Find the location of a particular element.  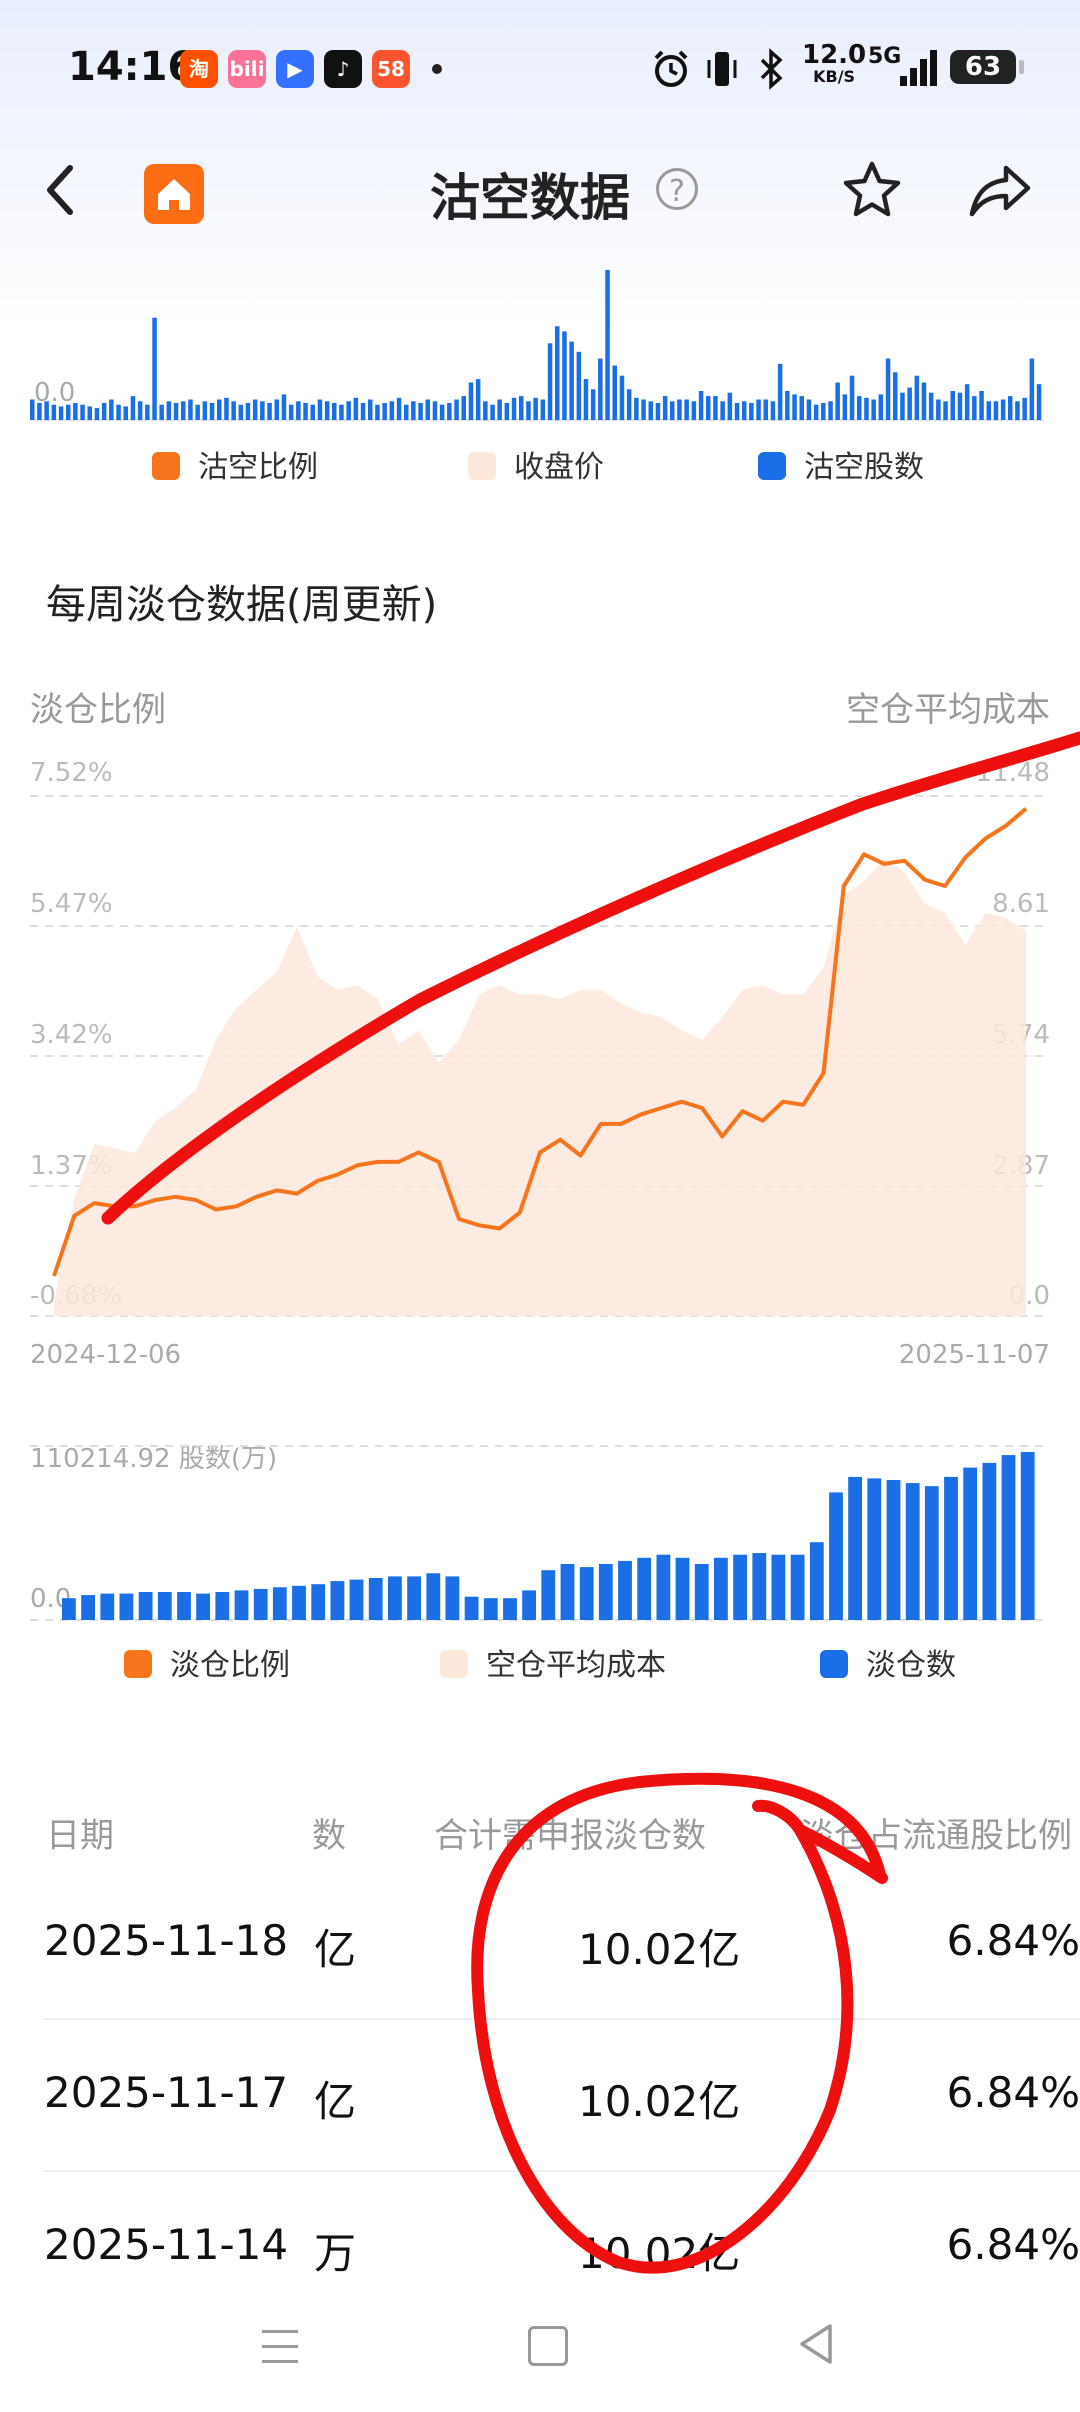

system-back-button is located at coordinates (816, 2344).